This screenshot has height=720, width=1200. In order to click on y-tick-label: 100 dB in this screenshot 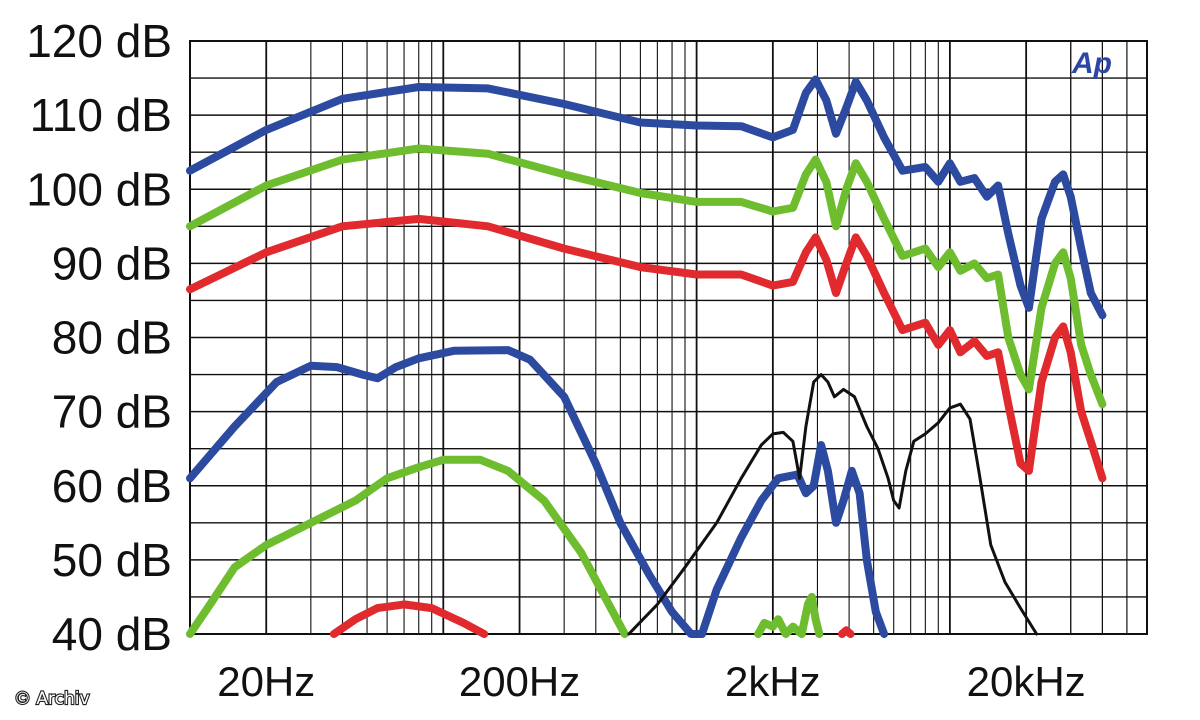, I will do `click(99, 189)`.